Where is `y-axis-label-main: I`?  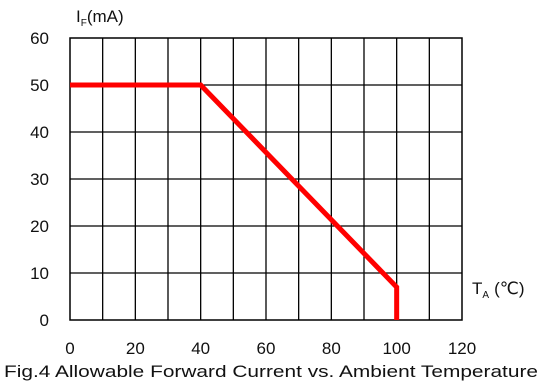 y-axis-label-main: I is located at coordinates (78, 16).